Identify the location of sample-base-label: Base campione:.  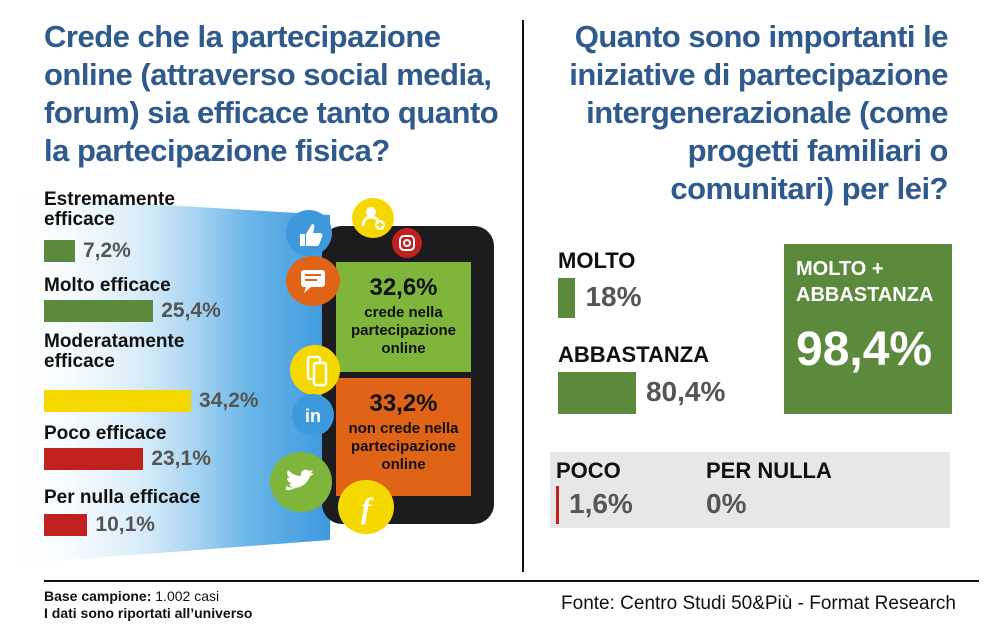
(98, 596).